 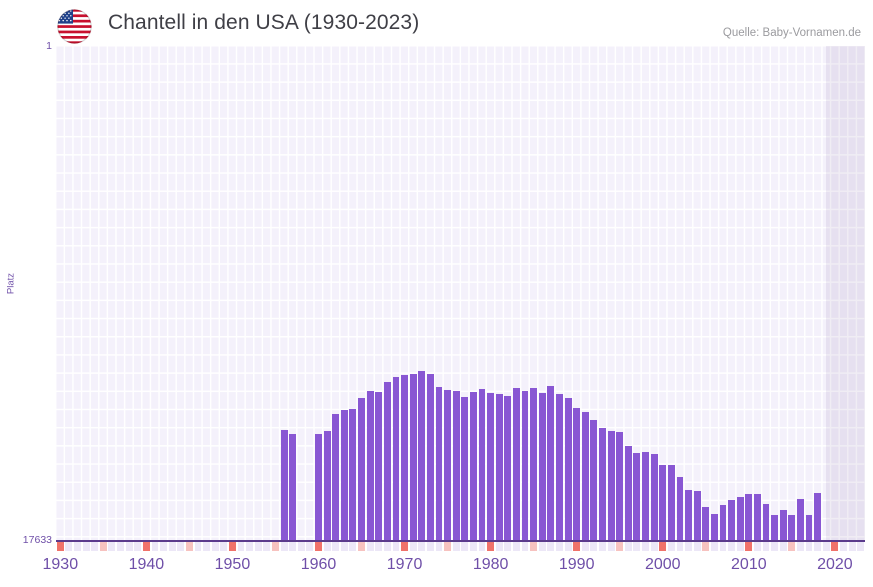 What do you see at coordinates (267, 546) in the screenshot?
I see `x-tick-1954` at bounding box center [267, 546].